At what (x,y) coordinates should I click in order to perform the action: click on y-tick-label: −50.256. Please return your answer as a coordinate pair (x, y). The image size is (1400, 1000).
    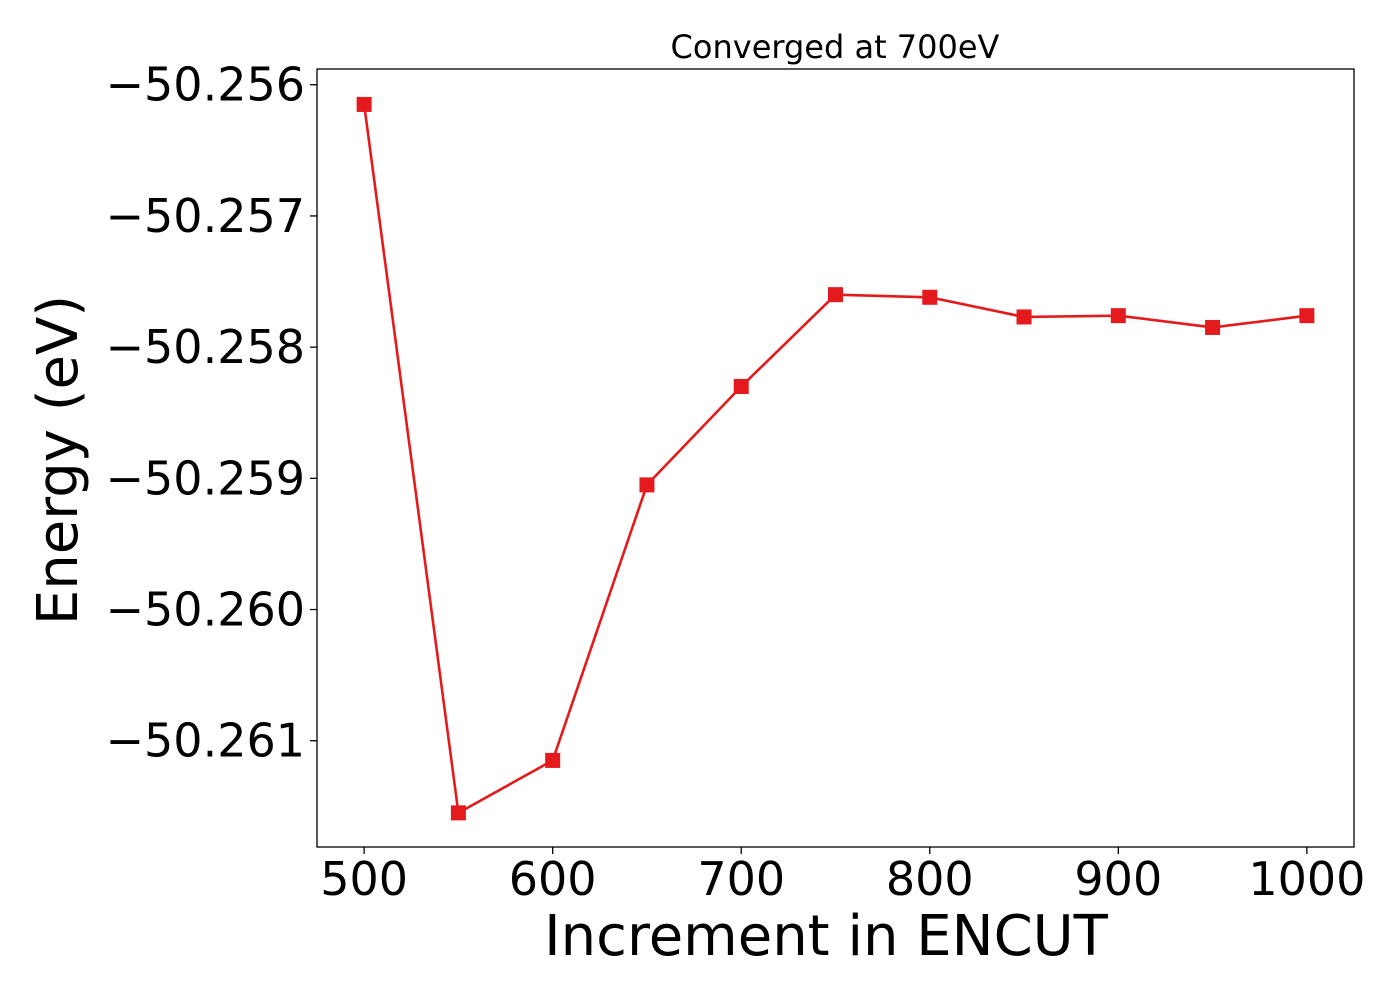
    Looking at the image, I should click on (206, 85).